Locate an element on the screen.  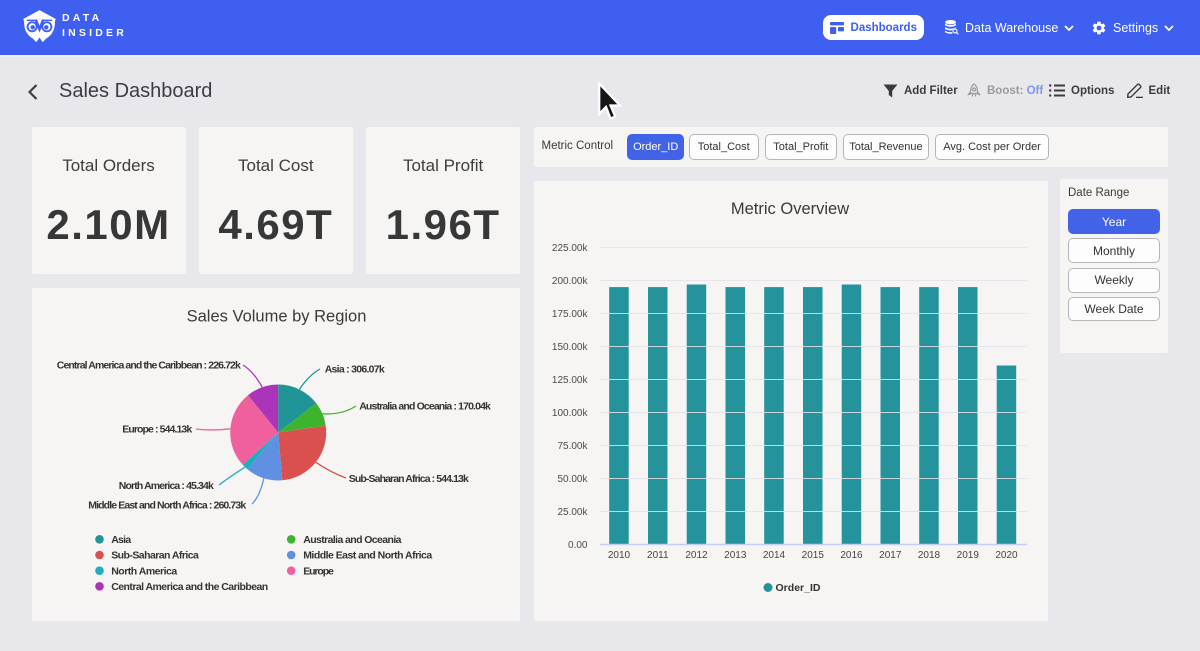
svg-text: 125.00k is located at coordinates (570, 380).